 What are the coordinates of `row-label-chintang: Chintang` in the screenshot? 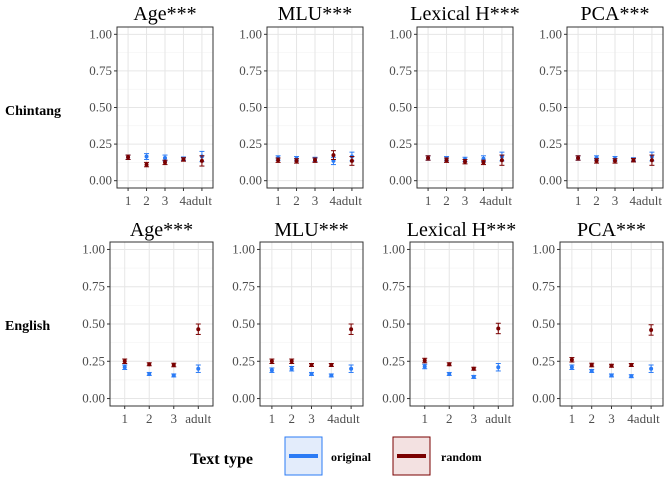 It's located at (33, 111).